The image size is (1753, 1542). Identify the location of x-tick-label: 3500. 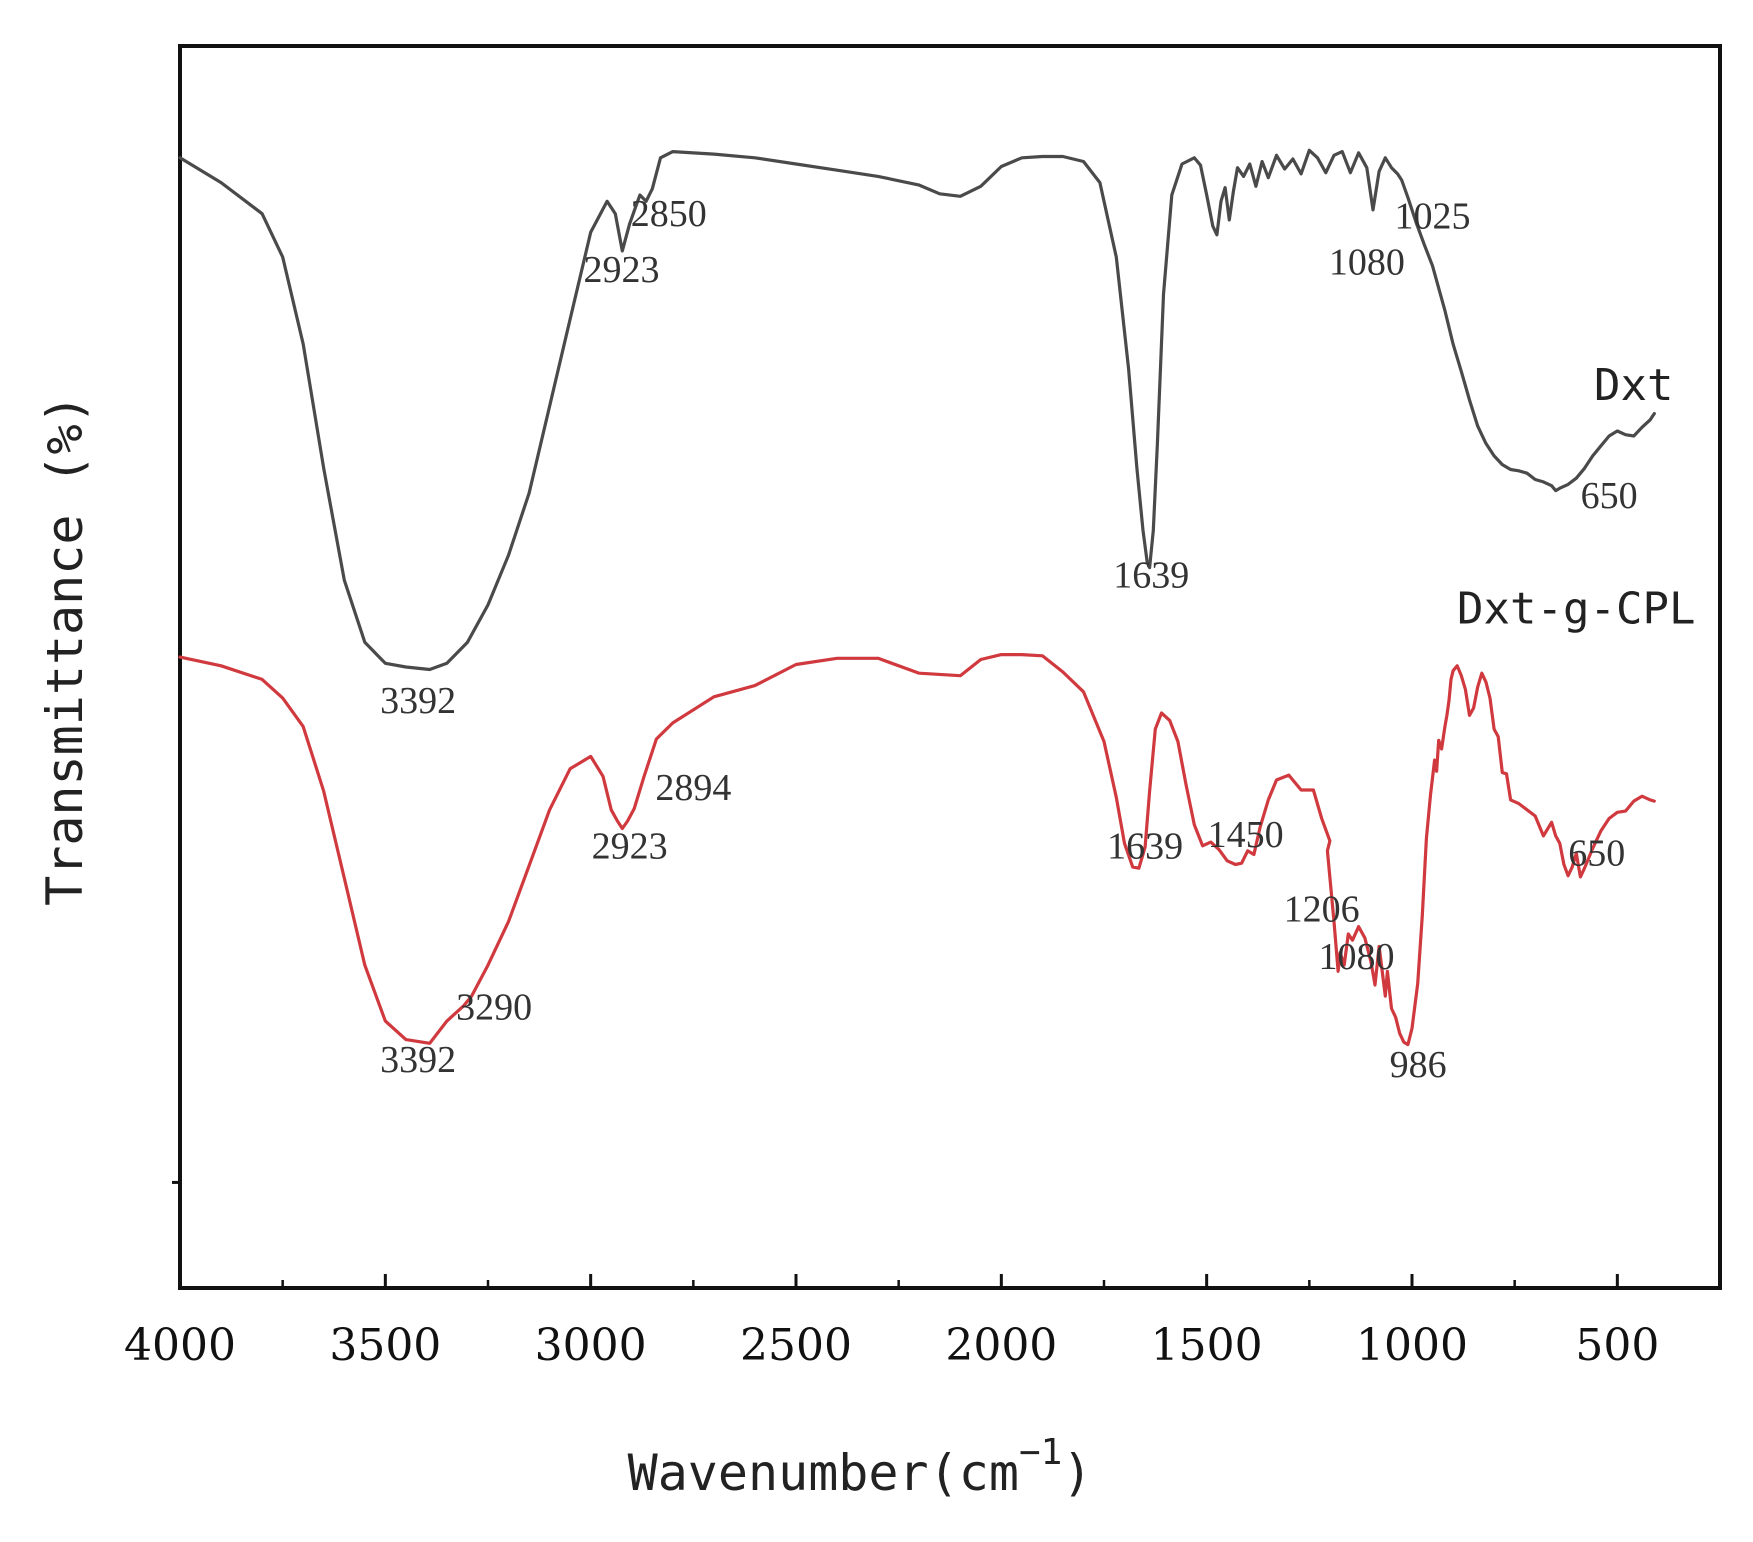
(385, 1345).